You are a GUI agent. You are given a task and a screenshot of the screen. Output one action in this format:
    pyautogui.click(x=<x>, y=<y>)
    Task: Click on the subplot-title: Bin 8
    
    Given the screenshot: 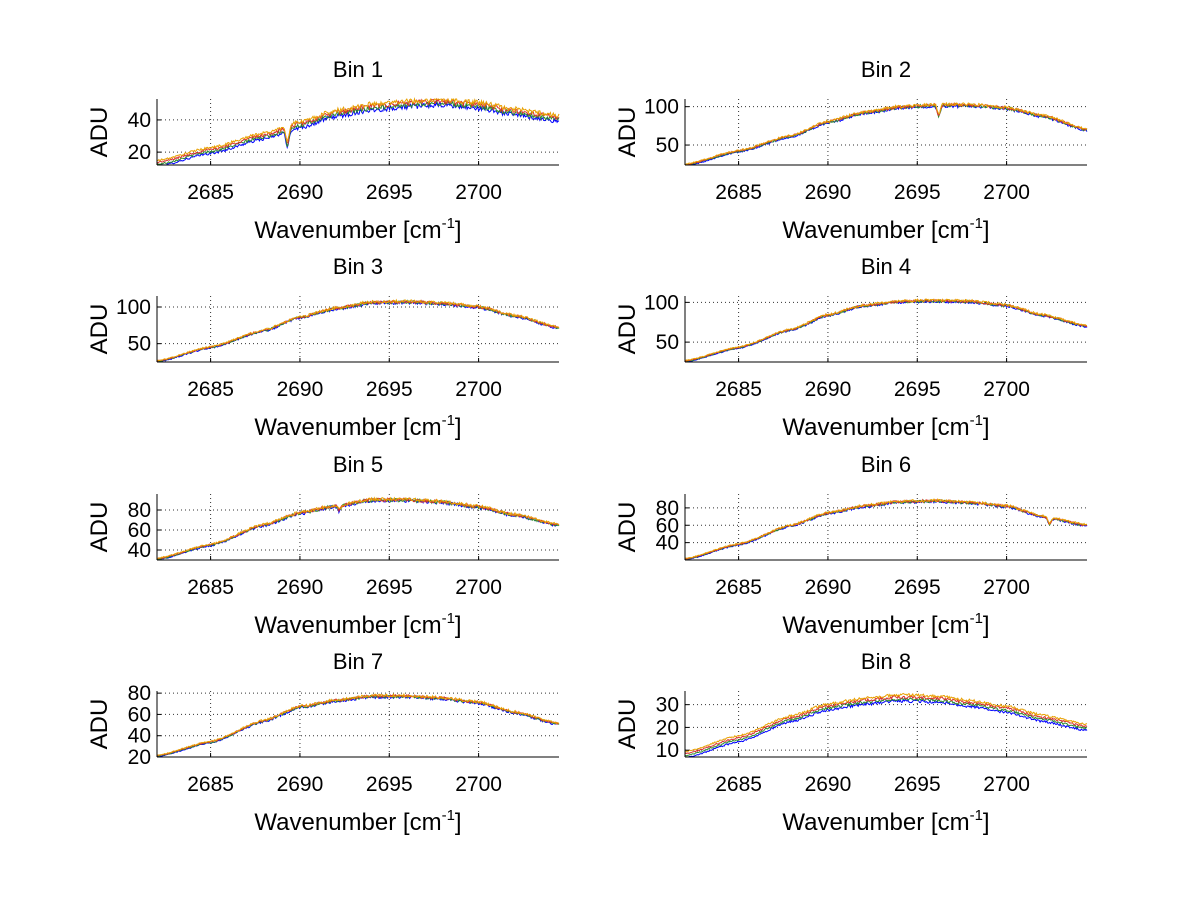 What is the action you would take?
    pyautogui.click(x=886, y=661)
    